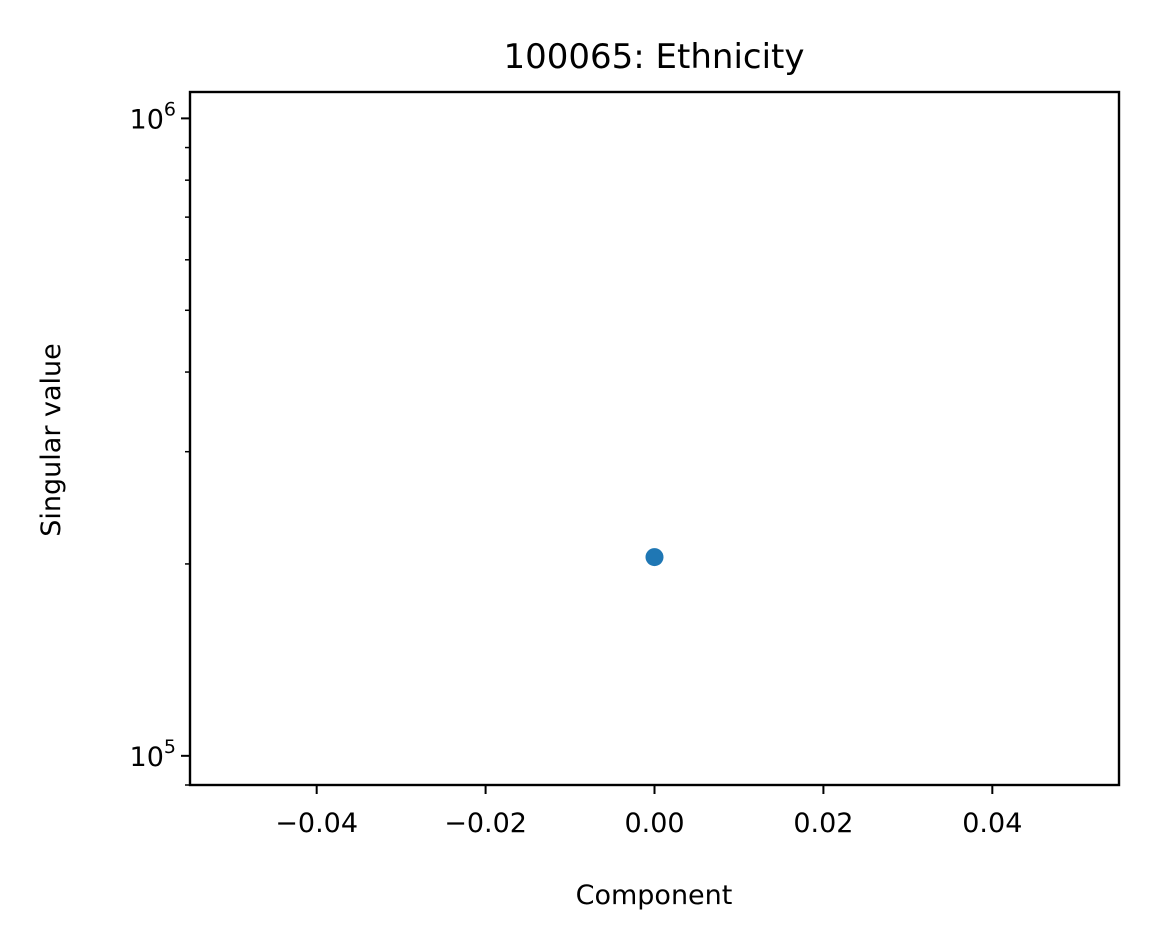  What do you see at coordinates (654, 823) in the screenshot?
I see `x-tick-label: 0.00` at bounding box center [654, 823].